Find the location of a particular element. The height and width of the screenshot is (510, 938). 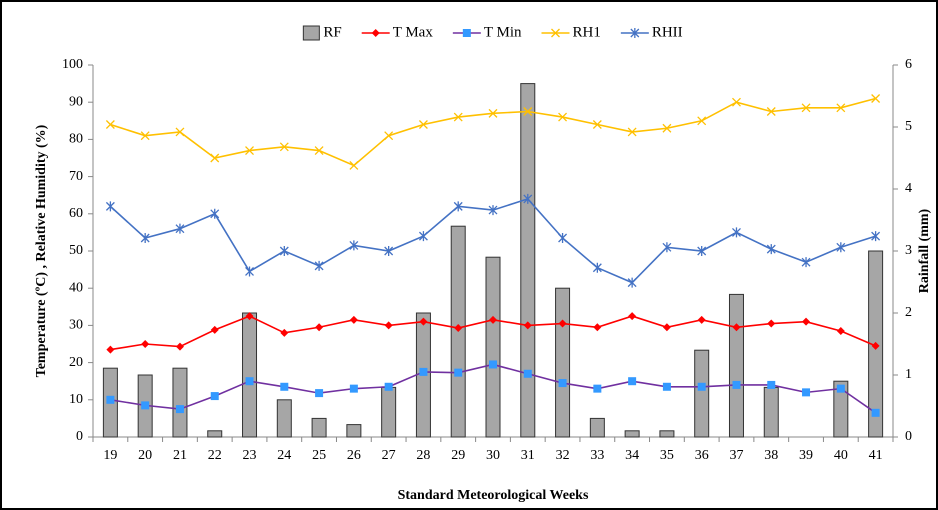

x-tick-label: 38 is located at coordinates (771, 455).